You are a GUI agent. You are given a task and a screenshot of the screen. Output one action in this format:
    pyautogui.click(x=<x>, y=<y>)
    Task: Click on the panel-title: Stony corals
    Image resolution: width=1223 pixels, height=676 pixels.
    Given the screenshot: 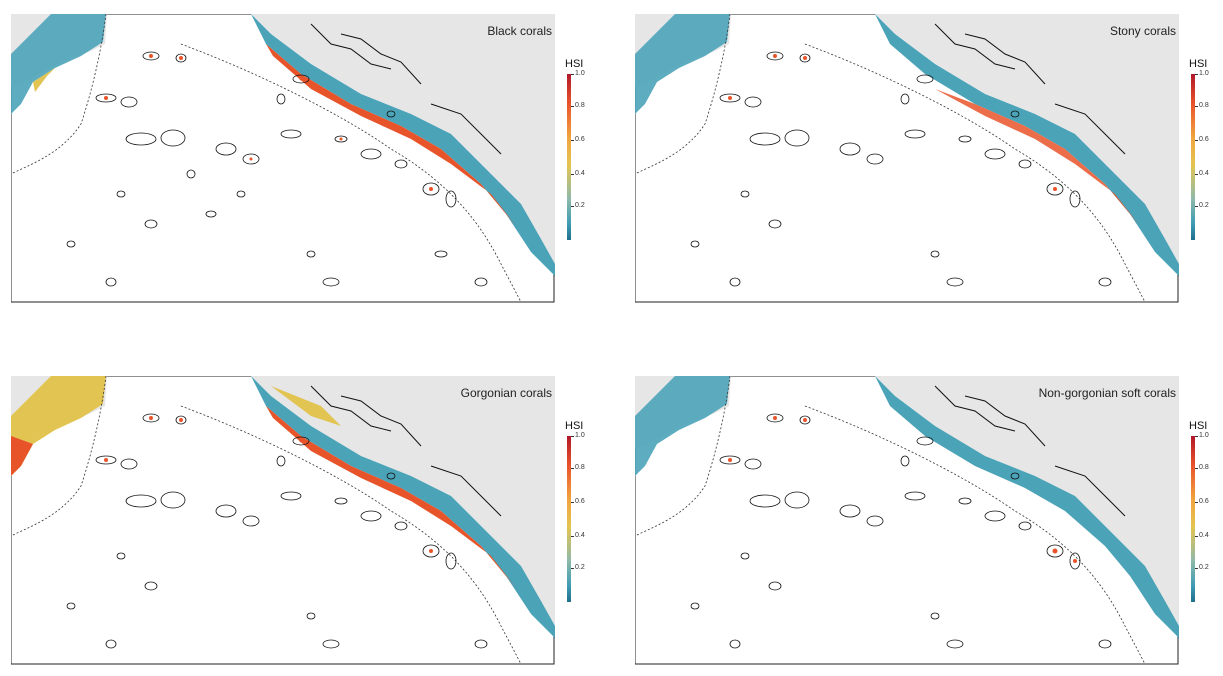 What is the action you would take?
    pyautogui.click(x=1142, y=31)
    